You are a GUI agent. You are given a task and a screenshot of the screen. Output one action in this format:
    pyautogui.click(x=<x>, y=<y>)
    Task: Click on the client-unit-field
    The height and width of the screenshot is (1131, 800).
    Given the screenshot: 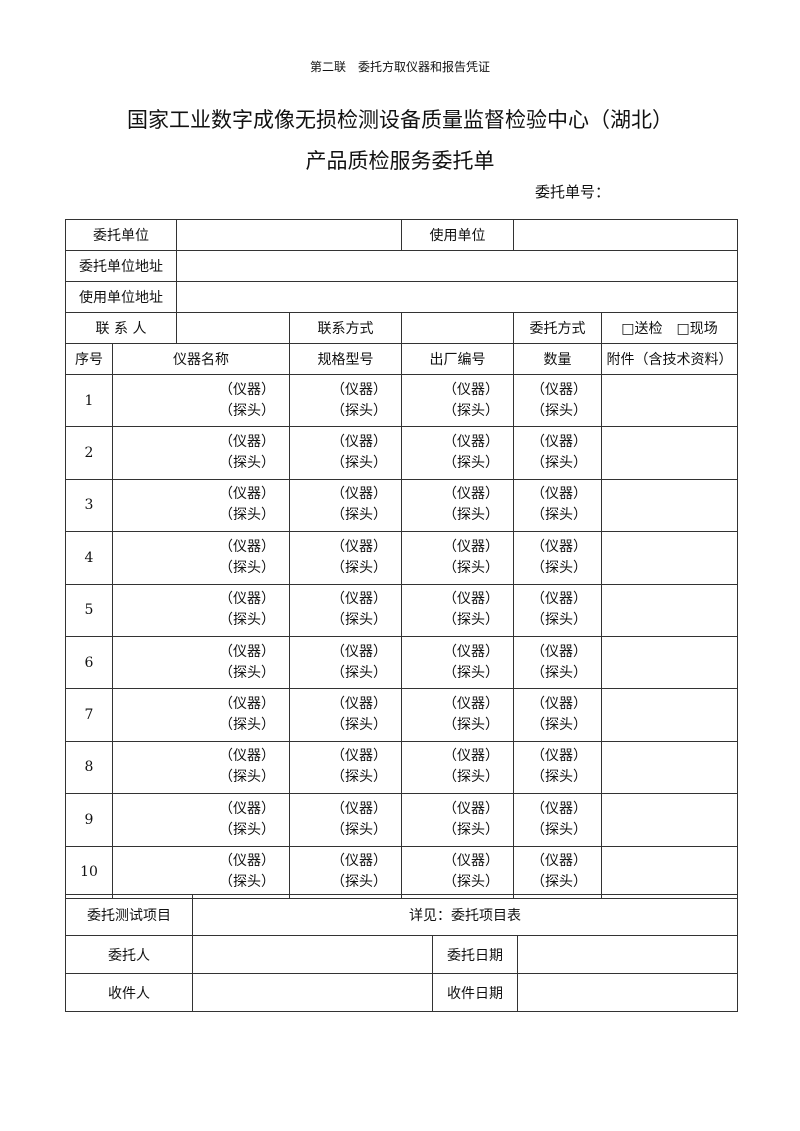 What is the action you would take?
    pyautogui.click(x=289, y=235)
    